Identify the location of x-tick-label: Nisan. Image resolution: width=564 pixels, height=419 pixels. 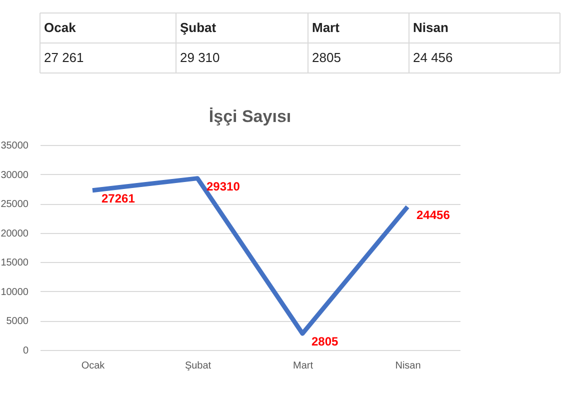
(408, 366).